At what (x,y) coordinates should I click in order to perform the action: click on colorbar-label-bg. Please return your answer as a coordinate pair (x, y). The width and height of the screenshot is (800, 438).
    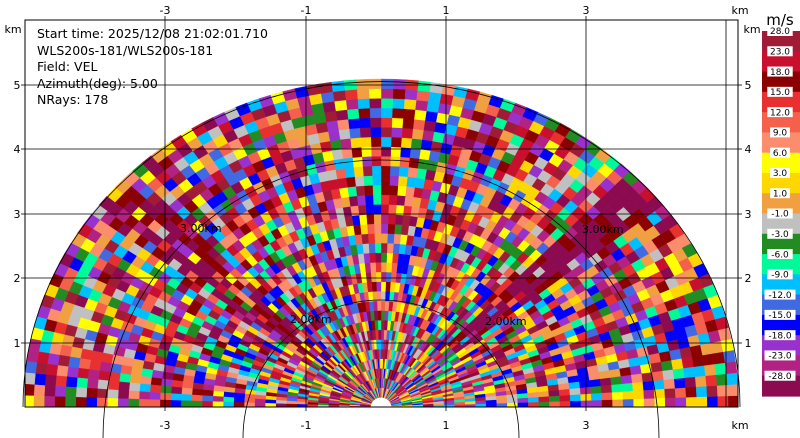
    Looking at the image, I should click on (780, 254).